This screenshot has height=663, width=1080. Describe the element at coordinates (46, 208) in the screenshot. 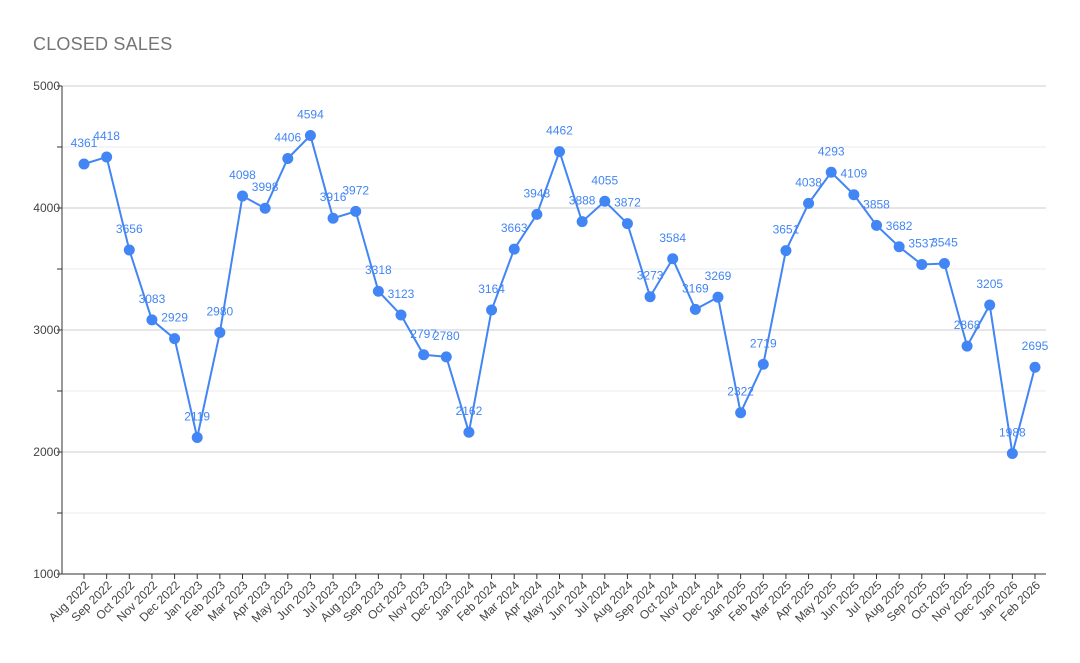

I see `y-tick-label: 4000` at that location.